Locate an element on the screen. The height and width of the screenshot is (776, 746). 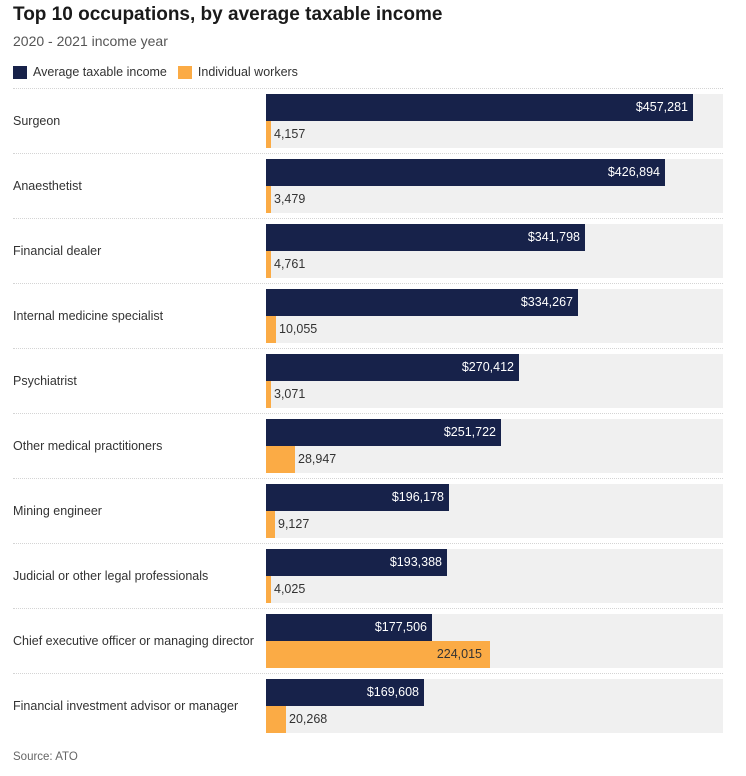
category-label: Other medical practitioners is located at coordinates (88, 446).